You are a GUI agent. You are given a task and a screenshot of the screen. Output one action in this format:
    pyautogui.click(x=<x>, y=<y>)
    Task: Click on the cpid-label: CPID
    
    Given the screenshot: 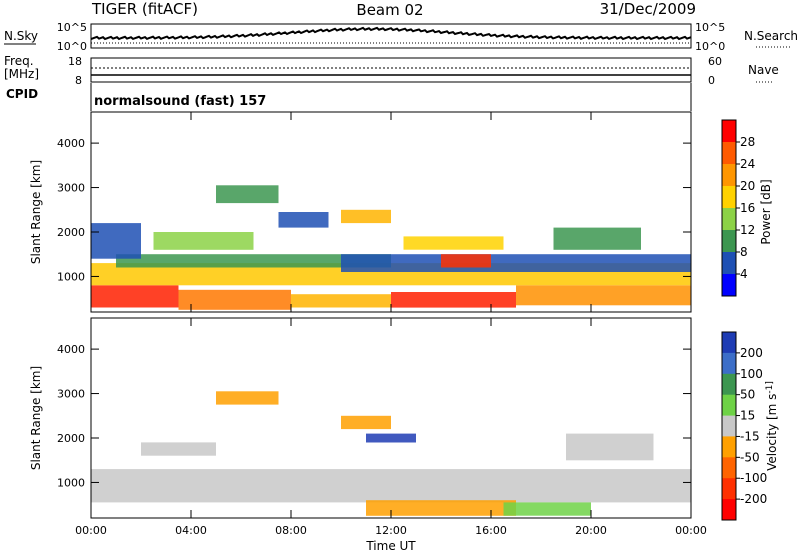 What is the action you would take?
    pyautogui.click(x=22, y=94)
    